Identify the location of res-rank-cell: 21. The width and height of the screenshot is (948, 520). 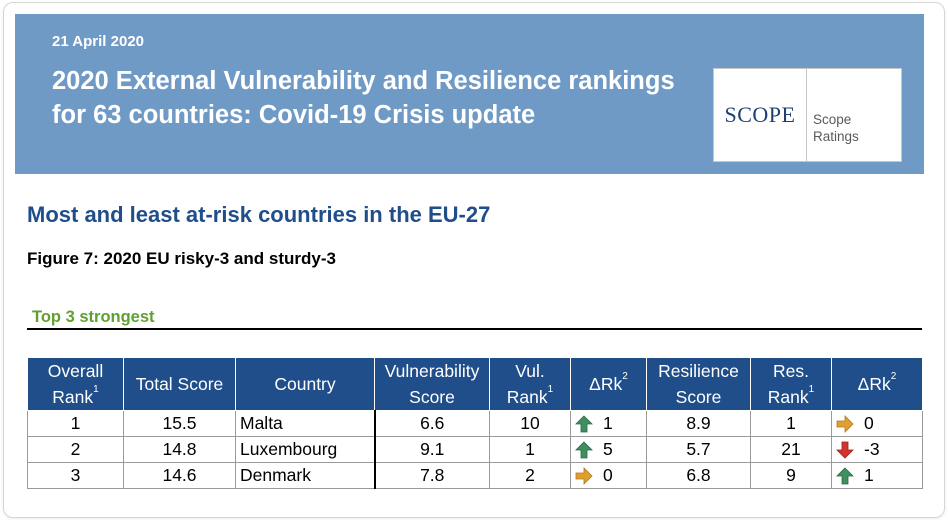
(791, 449).